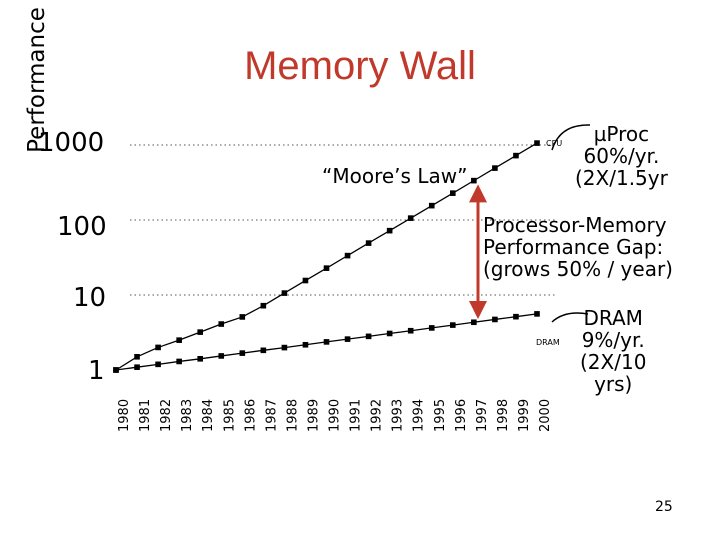  I want to click on y-tick-100: 100, so click(82, 227).